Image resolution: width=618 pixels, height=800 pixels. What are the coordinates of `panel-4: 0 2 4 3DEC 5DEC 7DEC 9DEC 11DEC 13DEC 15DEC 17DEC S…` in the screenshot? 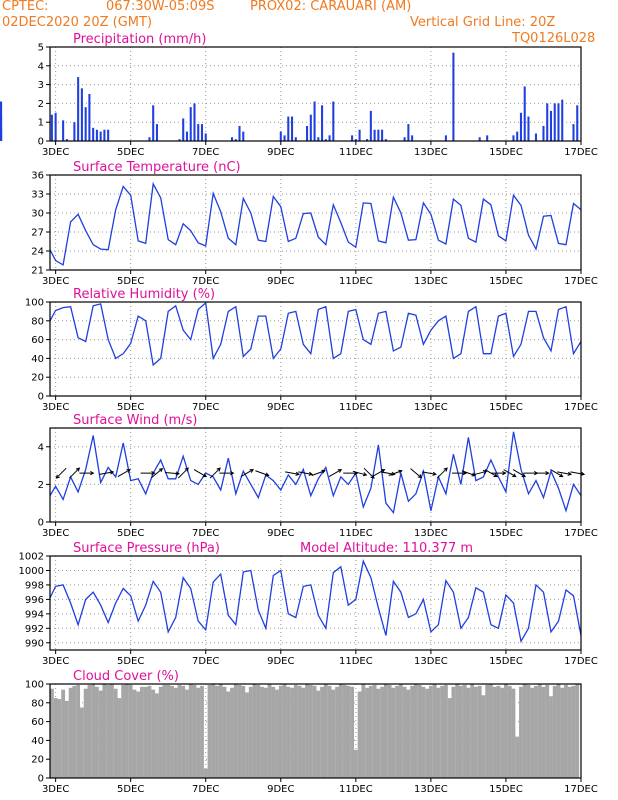 It's located at (318, 476).